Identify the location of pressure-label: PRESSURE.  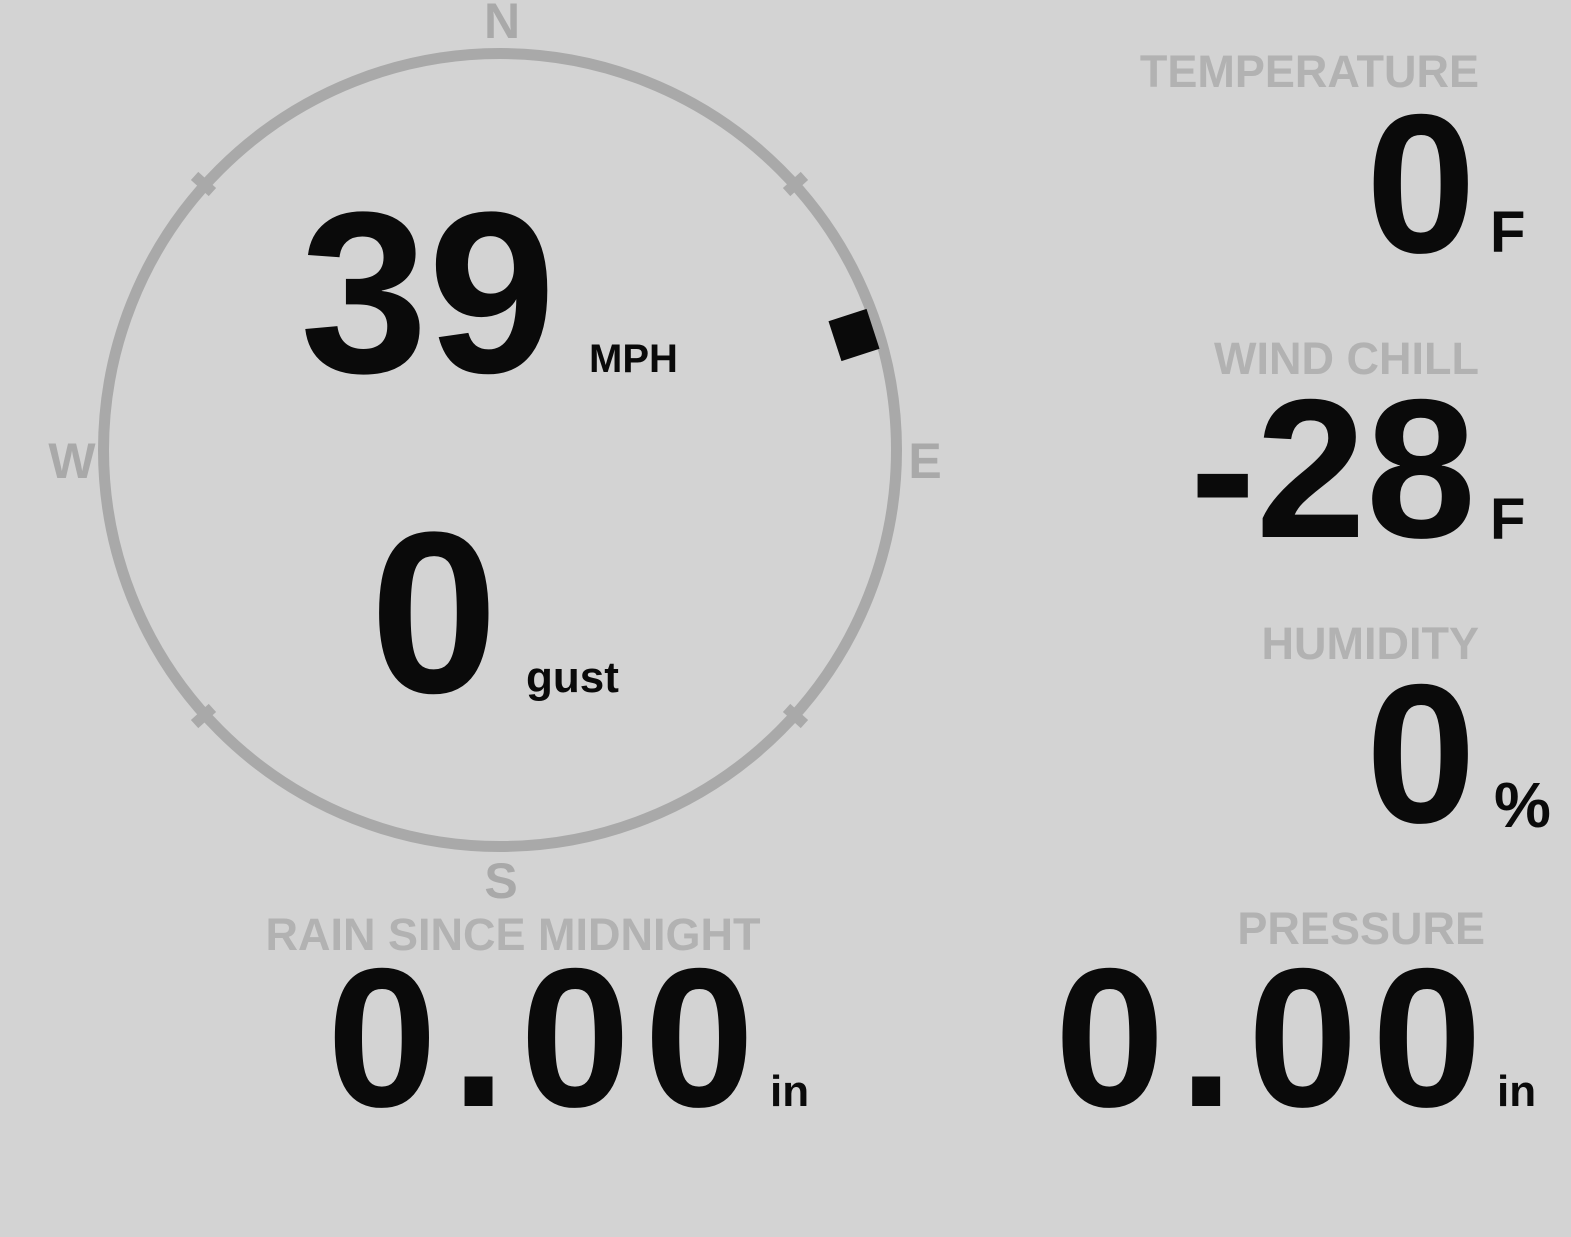
(1361, 928).